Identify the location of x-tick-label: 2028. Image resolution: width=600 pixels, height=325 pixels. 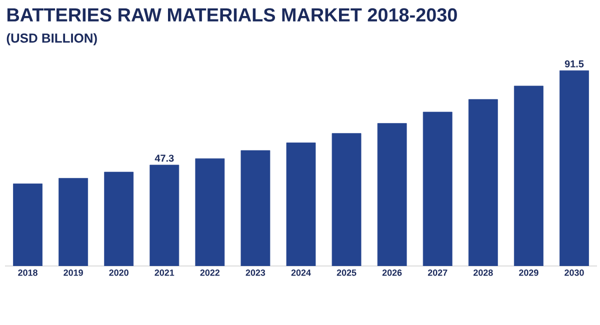
(483, 273).